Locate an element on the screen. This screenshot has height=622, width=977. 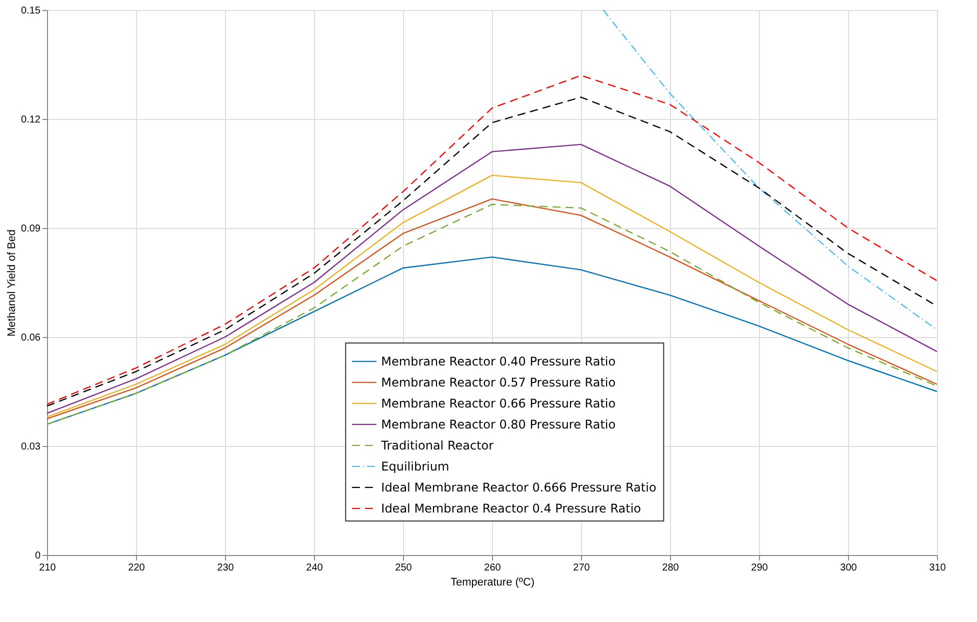
x-tick-label: 240 is located at coordinates (315, 568).